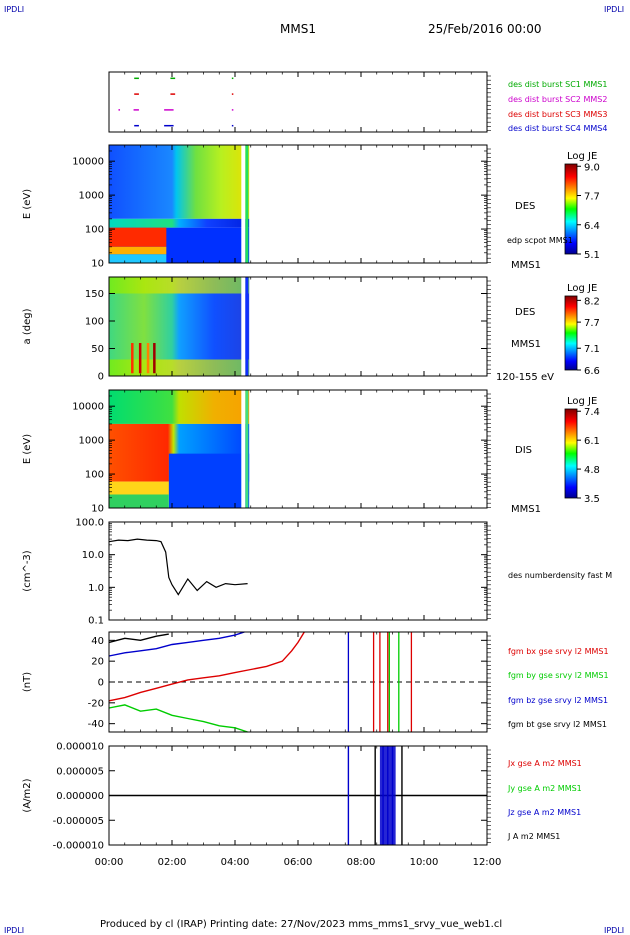 This screenshot has width=630, height=935. What do you see at coordinates (80, 747) in the screenshot?
I see `y-tick-label: 0.000010` at bounding box center [80, 747].